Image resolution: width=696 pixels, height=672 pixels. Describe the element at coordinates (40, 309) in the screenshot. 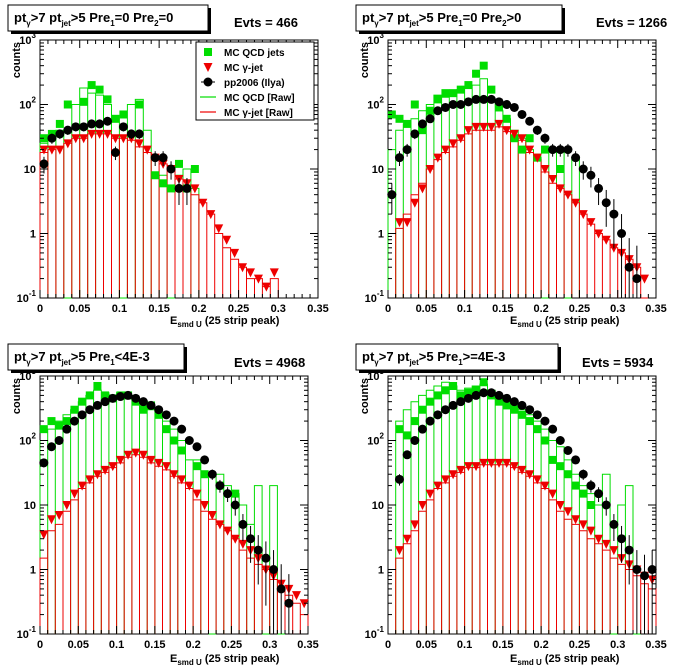

I see `x-tick-label: 0` at that location.